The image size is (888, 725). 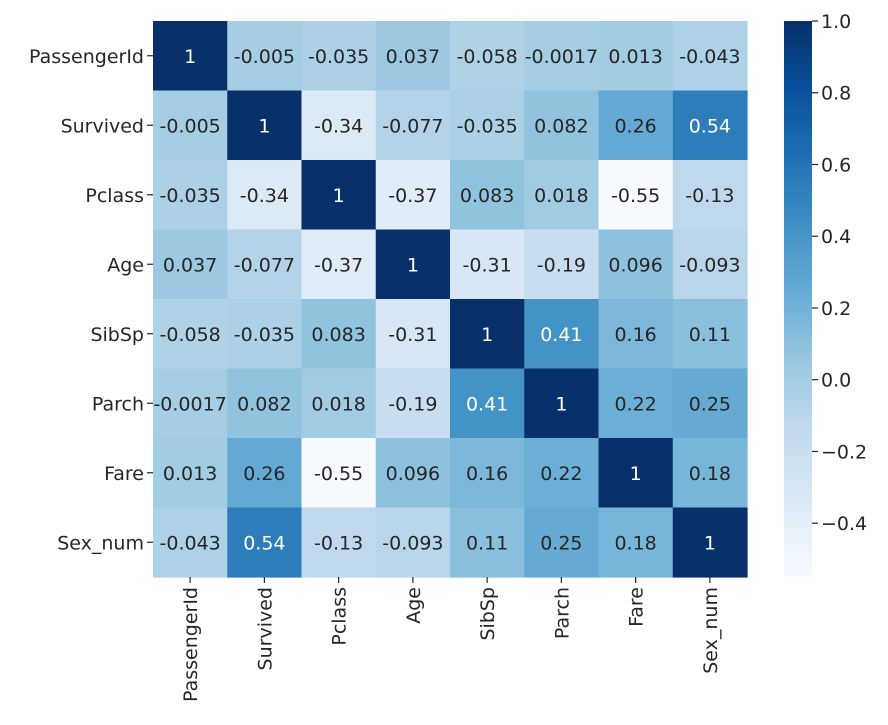 I want to click on colorbar-tick-label: −0.4, so click(x=844, y=524).